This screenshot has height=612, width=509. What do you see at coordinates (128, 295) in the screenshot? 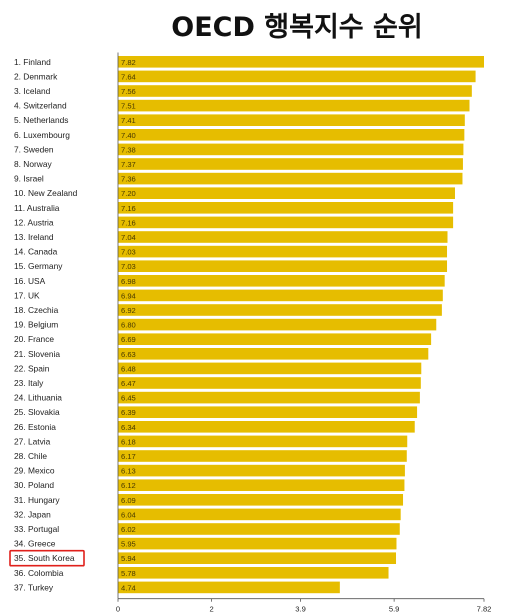
I see `bar-value-label: 6.94` at bounding box center [128, 295].